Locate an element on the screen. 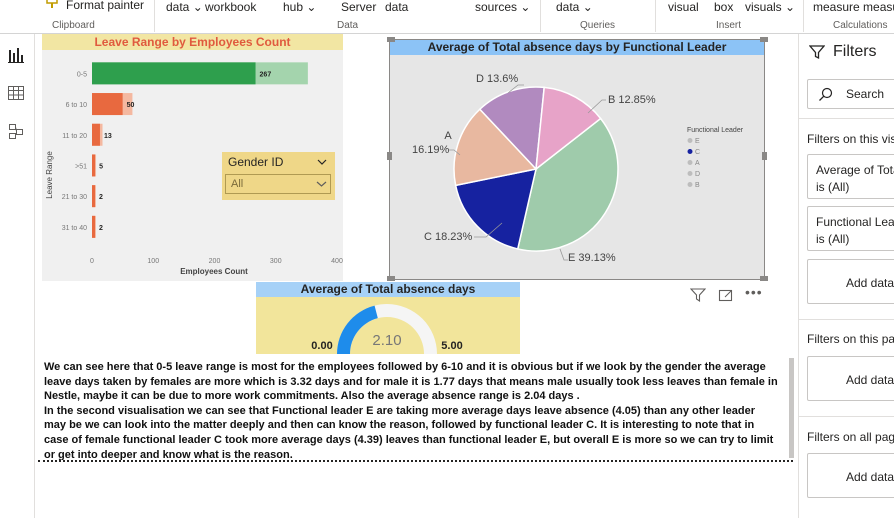  bar-data-label: 13 is located at coordinates (108, 136).